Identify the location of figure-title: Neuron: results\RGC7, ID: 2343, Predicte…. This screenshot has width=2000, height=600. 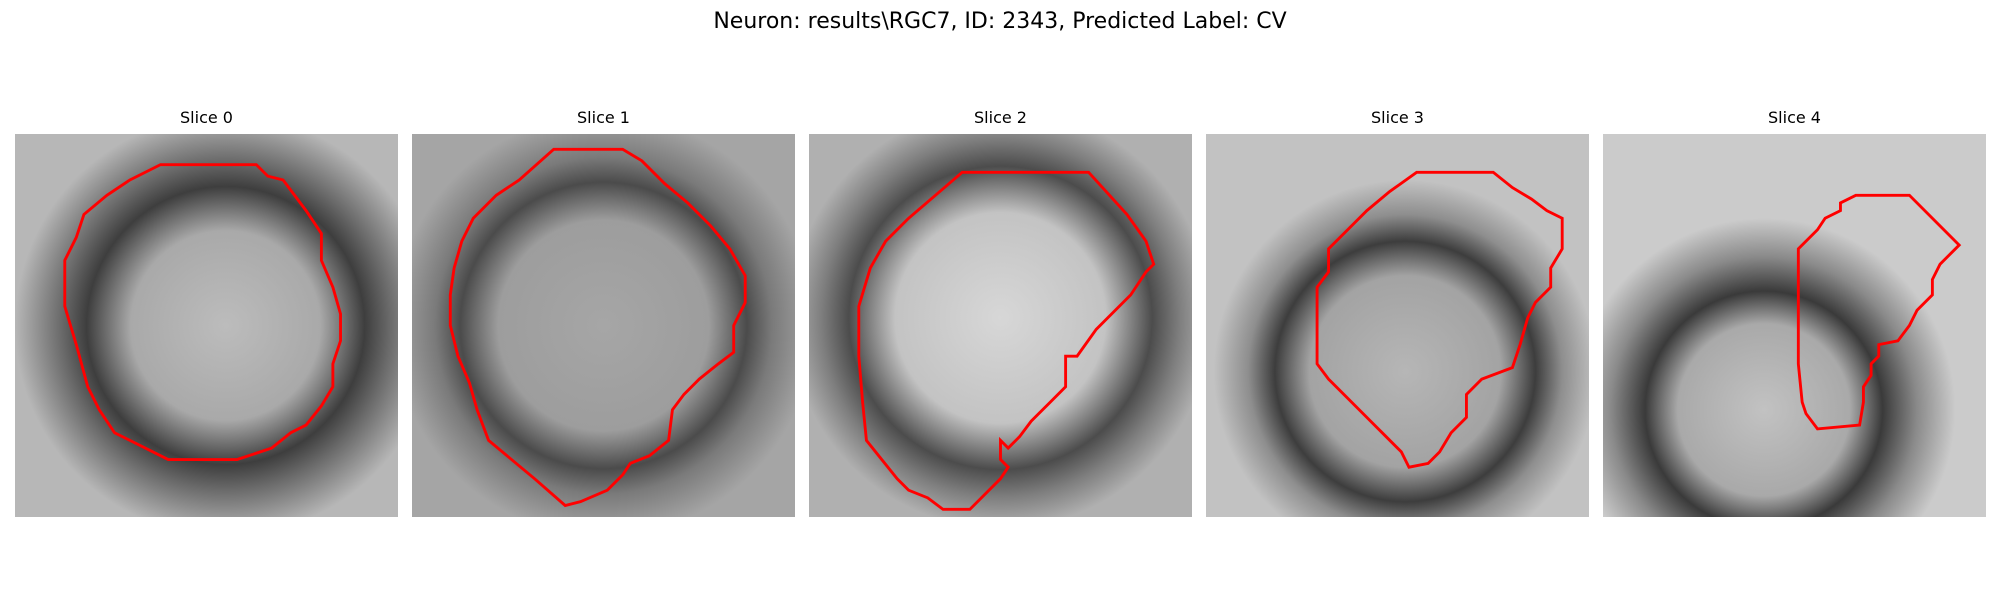
(1000, 21).